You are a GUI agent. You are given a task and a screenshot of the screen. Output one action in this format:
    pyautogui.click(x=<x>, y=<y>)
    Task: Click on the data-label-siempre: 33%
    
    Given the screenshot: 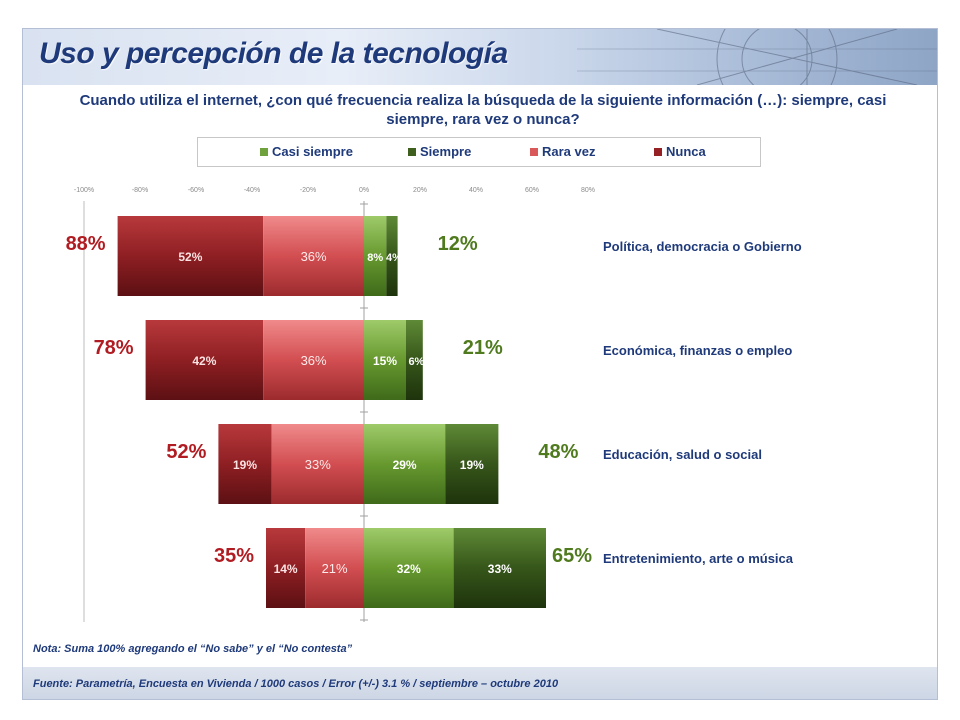 What is the action you would take?
    pyautogui.click(x=500, y=569)
    